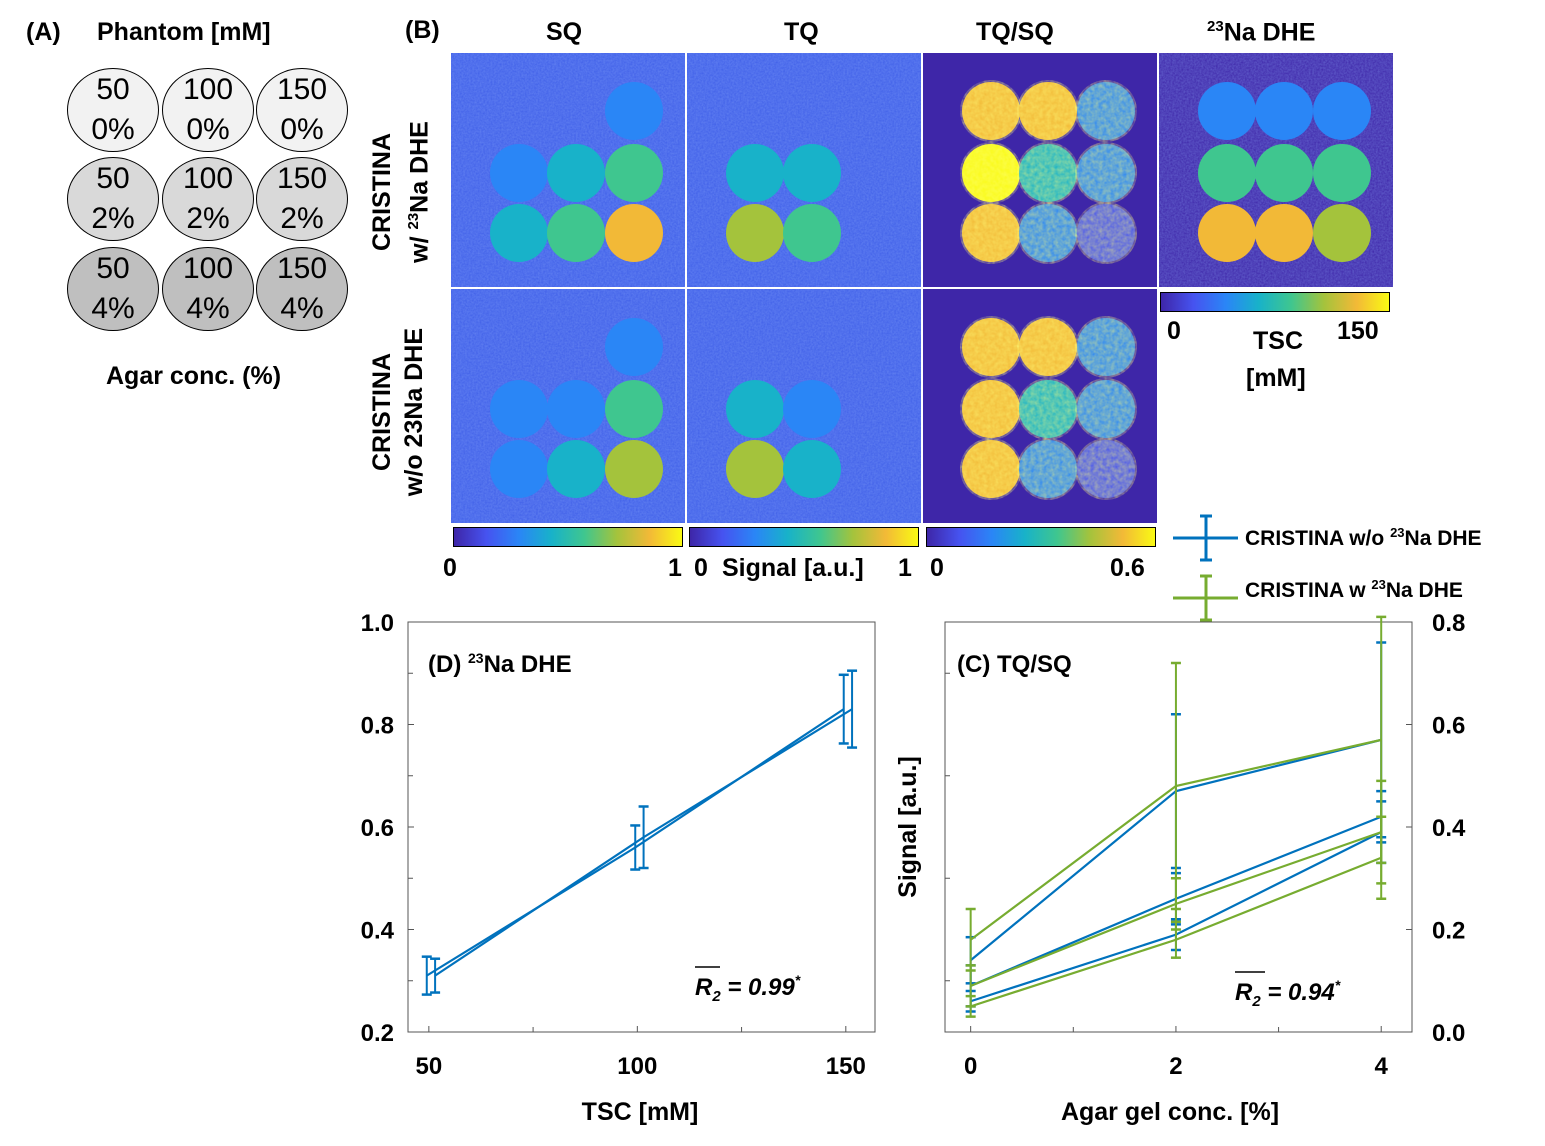 The image size is (1545, 1146). I want to click on legend-item-with-dhe: CRISTINA w 23Na DHE, so click(1354, 589).